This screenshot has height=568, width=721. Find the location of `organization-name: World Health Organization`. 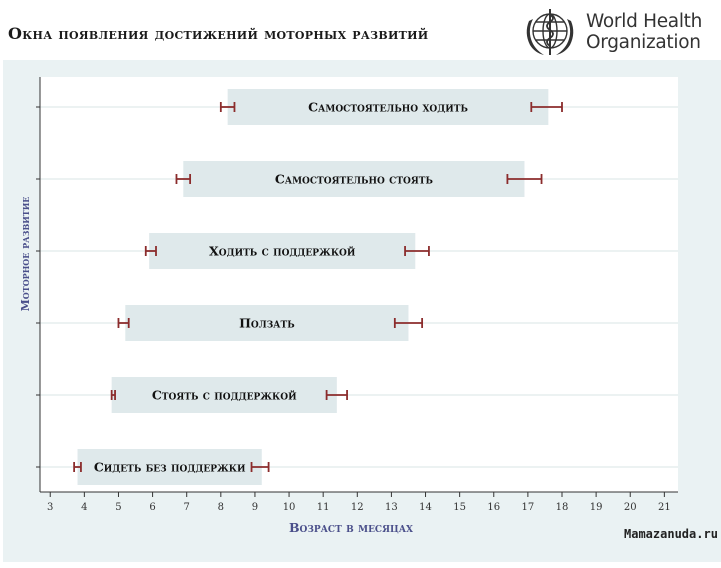

organization-name: World Health Organization is located at coordinates (644, 32).